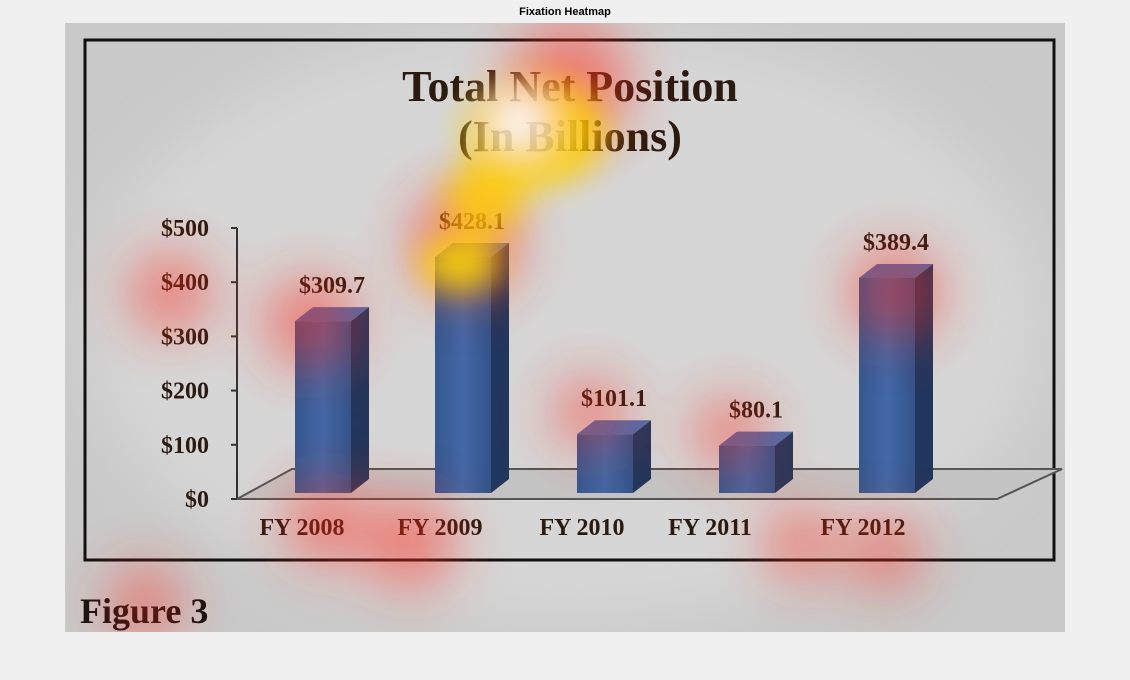 This screenshot has width=1130, height=680. I want to click on heat-peak, so click(520, 121).